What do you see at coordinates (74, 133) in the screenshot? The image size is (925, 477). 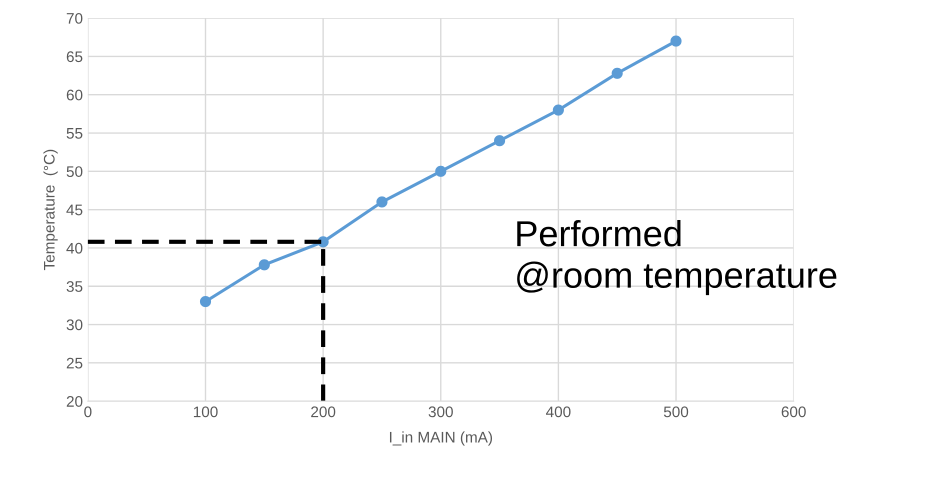 I see `y-tick-label: 55` at bounding box center [74, 133].